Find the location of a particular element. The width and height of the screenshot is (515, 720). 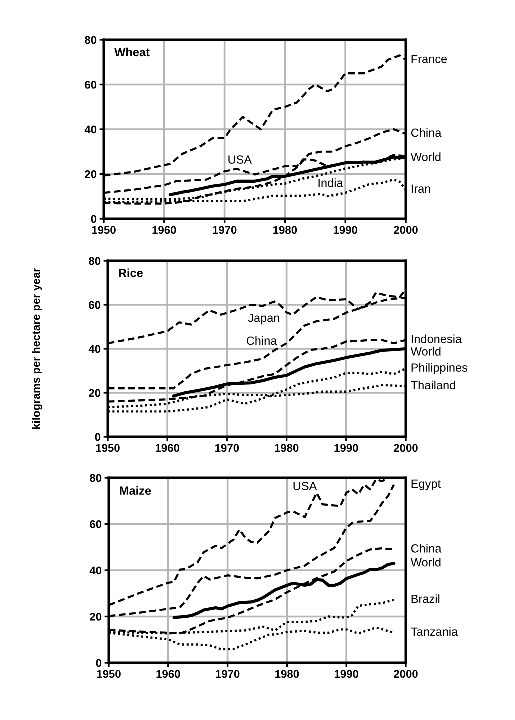

series-label: France is located at coordinates (430, 59).